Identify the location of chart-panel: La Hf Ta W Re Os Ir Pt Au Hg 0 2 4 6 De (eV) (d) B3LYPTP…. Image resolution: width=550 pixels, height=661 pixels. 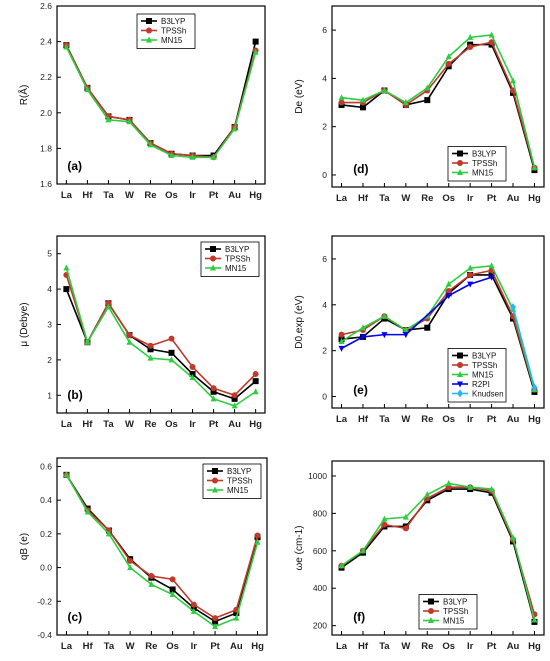
(419, 104).